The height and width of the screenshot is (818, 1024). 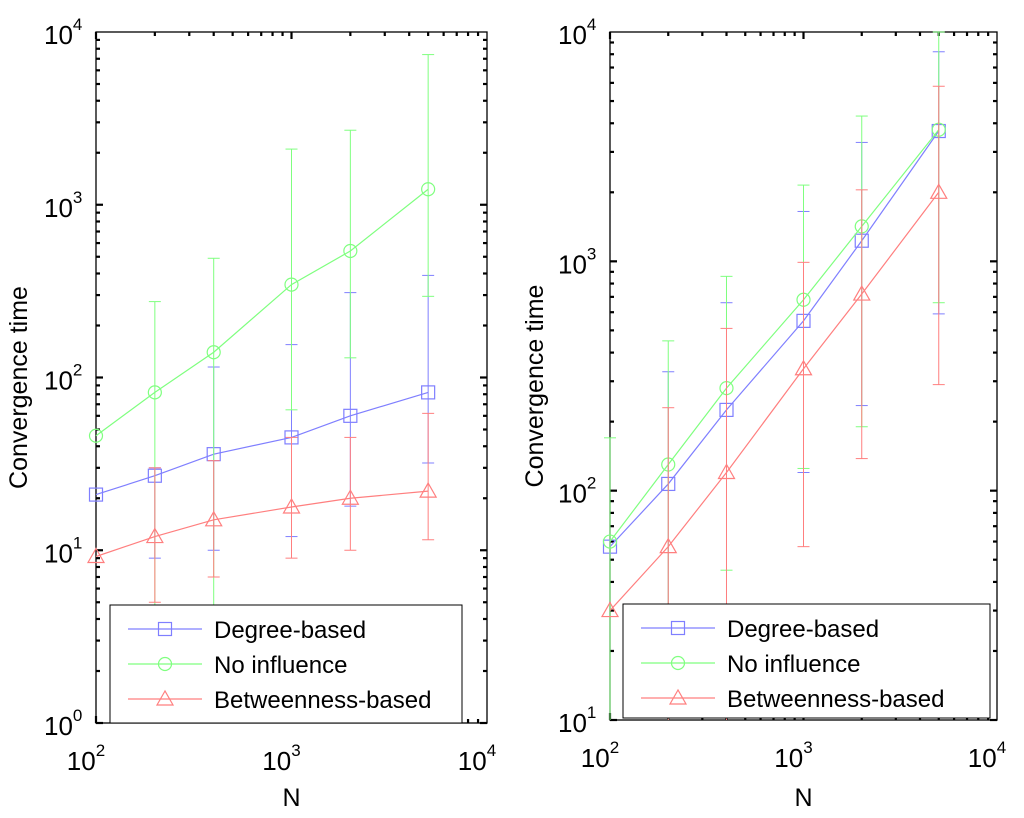 I want to click on series-betweenness-based, so click(x=262, y=507).